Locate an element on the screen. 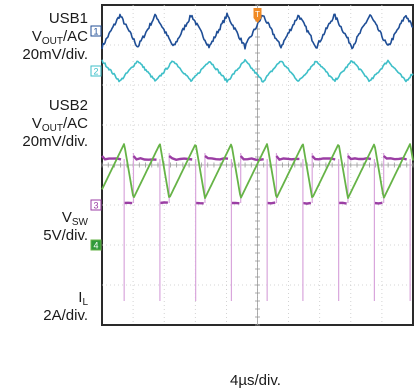 Image resolution: width=415 pixels, height=390 pixels. trigger-marker-label: T is located at coordinates (257, 14).